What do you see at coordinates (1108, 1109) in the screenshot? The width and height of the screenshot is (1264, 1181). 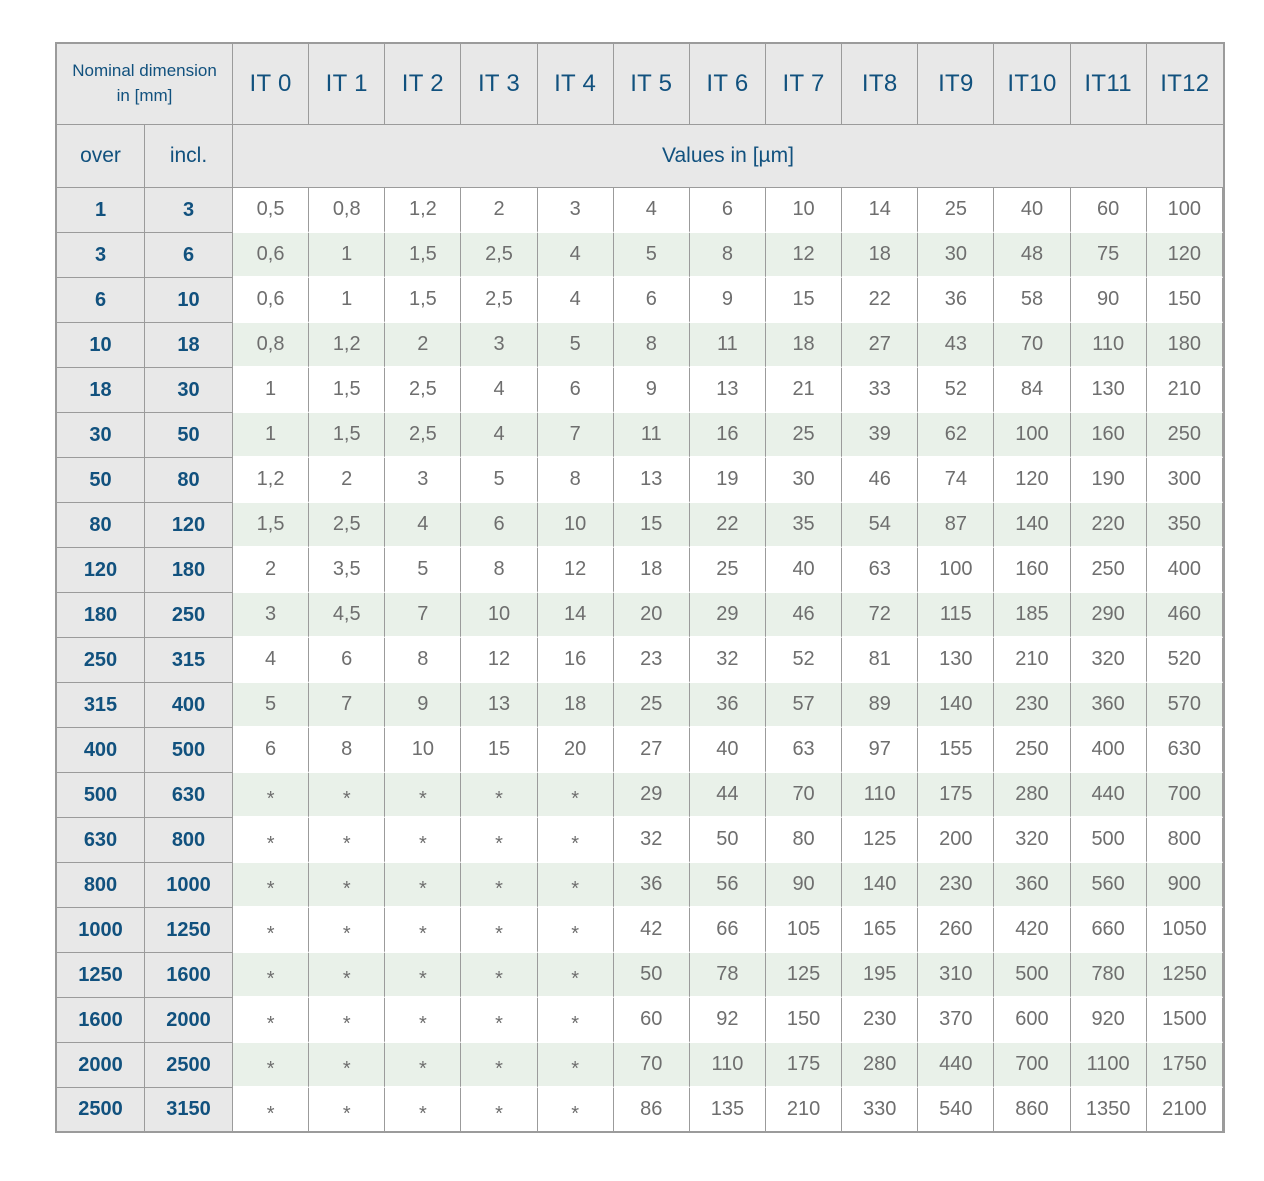 I see `value-cell: 1350` at bounding box center [1108, 1109].